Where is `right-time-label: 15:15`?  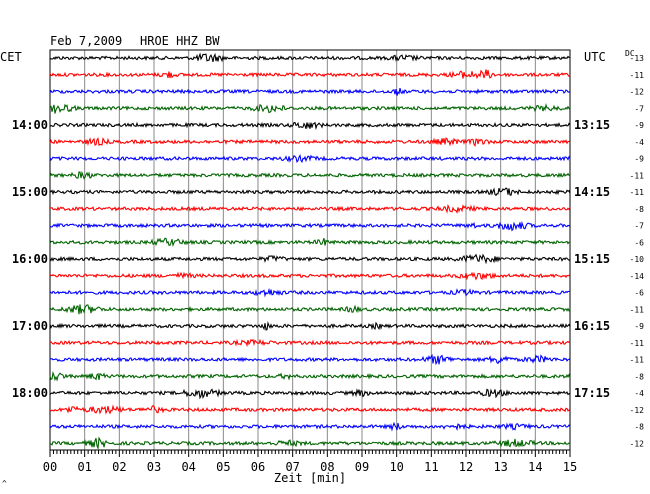 right-time-label: 15:15 is located at coordinates (592, 259).